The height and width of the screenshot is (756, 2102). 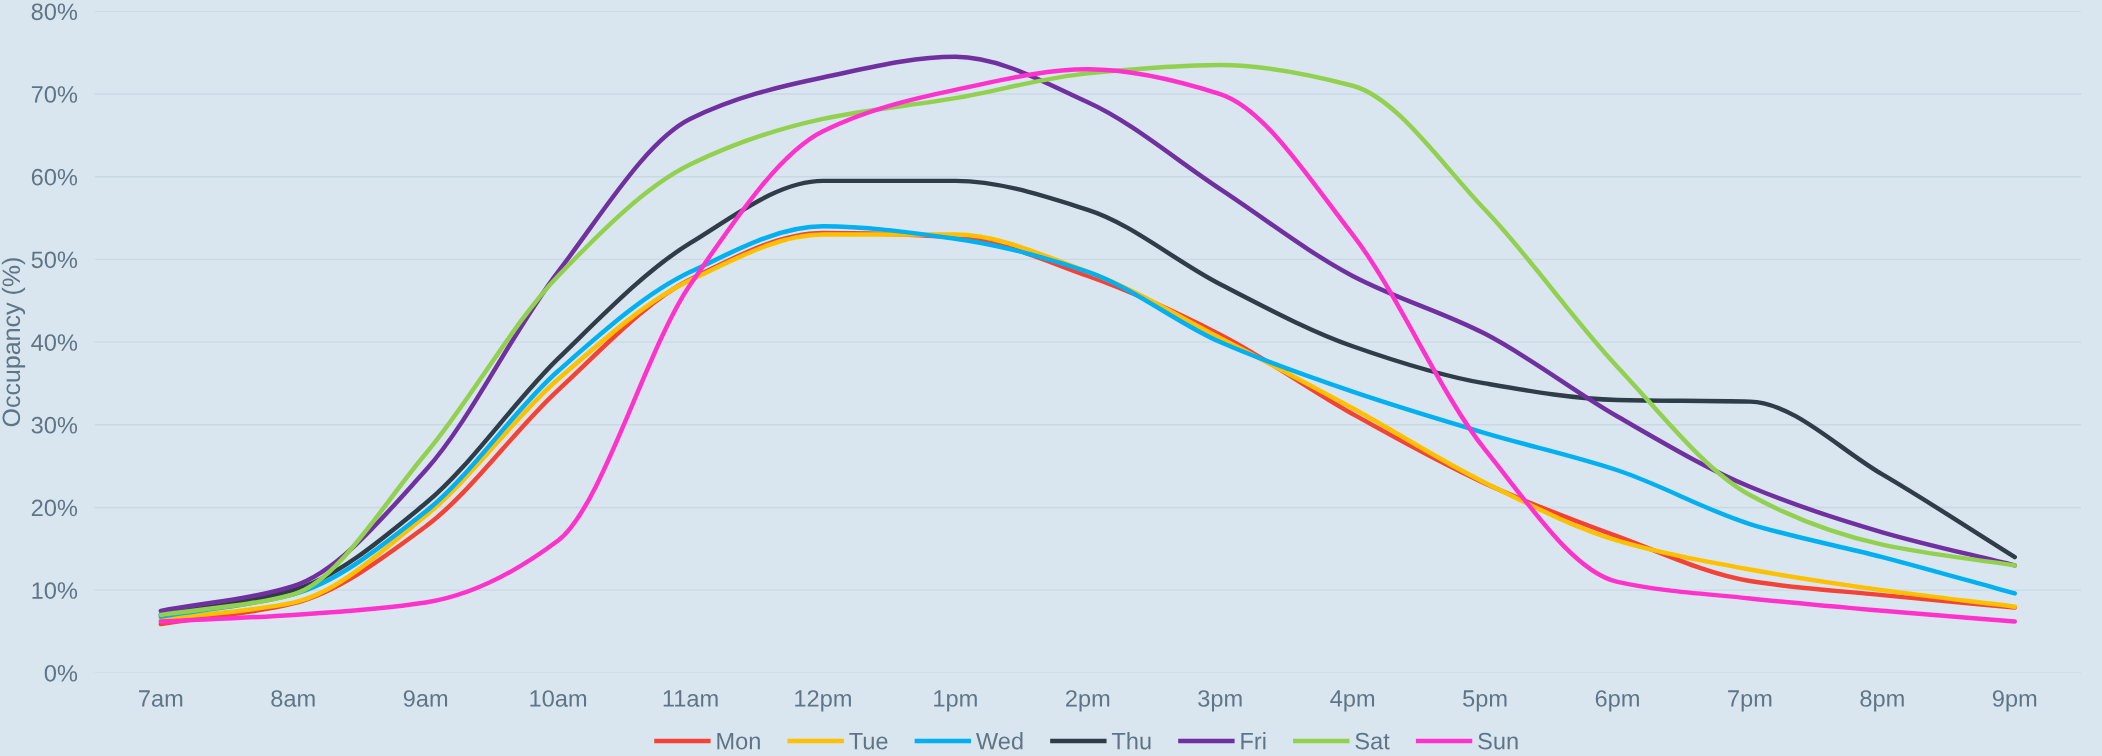 I want to click on y-tick-label: 0%, so click(x=61, y=673).